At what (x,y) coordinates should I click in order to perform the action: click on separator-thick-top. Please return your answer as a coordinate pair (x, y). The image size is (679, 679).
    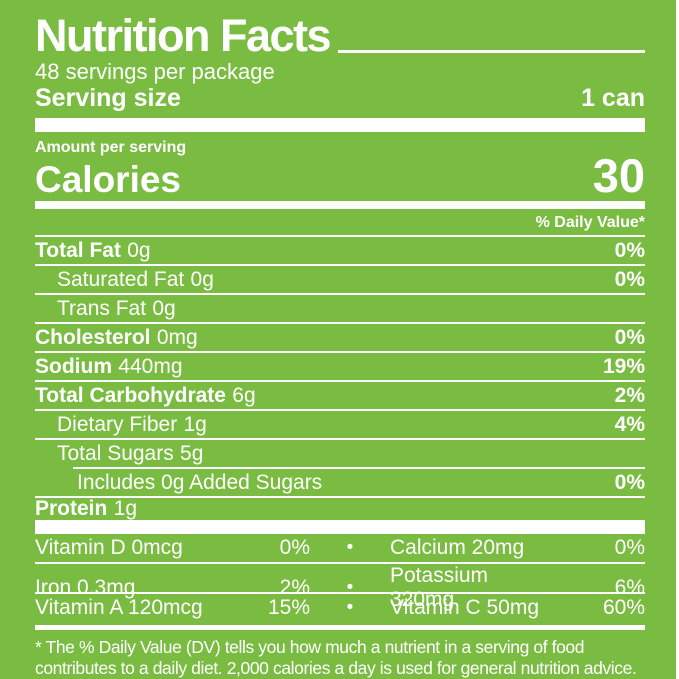
    Looking at the image, I should click on (340, 125).